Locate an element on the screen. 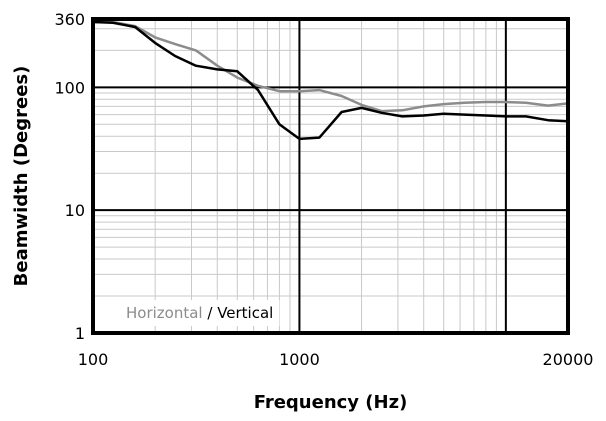 Image resolution: width=606 pixels, height=421 pixels. y-tick-label: 100 is located at coordinates (69, 87).